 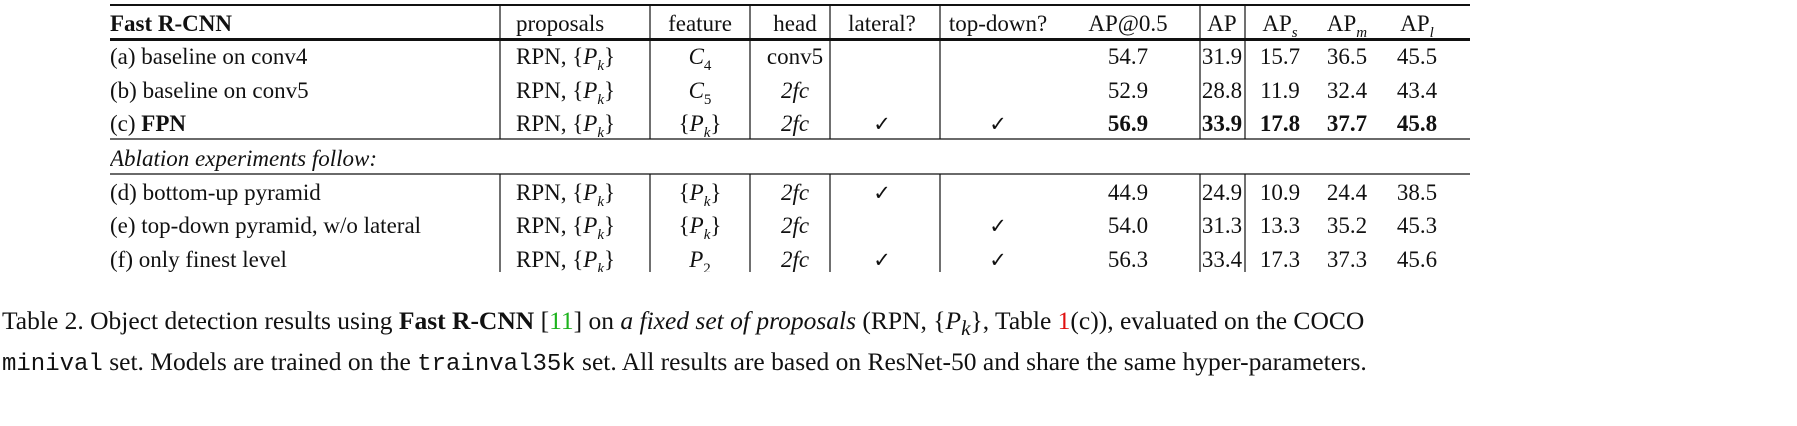 What do you see at coordinates (243, 158) in the screenshot?
I see `section-label: Ablation experiments follow:` at bounding box center [243, 158].